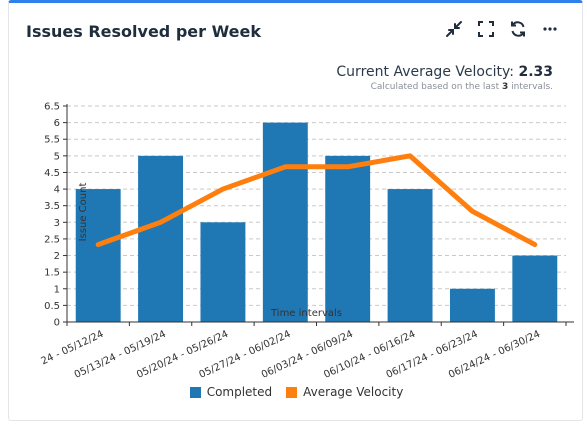 This screenshot has width=587, height=433. Describe the element at coordinates (52, 140) in the screenshot. I see `y-tick-label: 5.5` at that location.